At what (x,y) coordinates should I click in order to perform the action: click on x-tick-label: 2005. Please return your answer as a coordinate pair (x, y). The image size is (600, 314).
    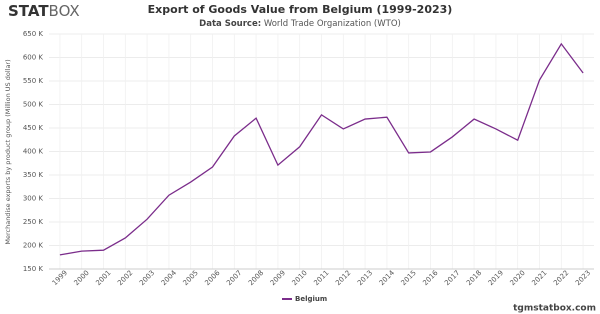
    Looking at the image, I should click on (191, 278).